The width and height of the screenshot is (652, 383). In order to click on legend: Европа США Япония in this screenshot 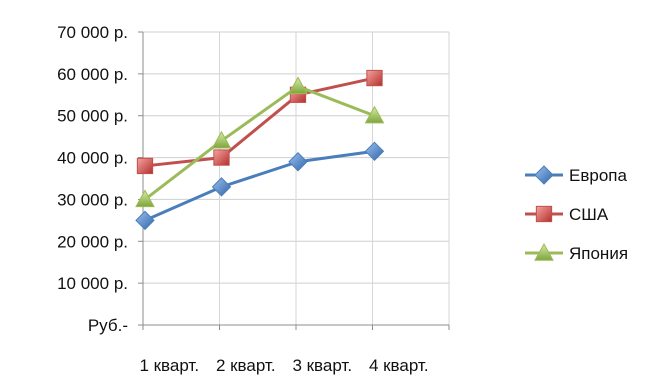, I will do `click(576, 214)`.